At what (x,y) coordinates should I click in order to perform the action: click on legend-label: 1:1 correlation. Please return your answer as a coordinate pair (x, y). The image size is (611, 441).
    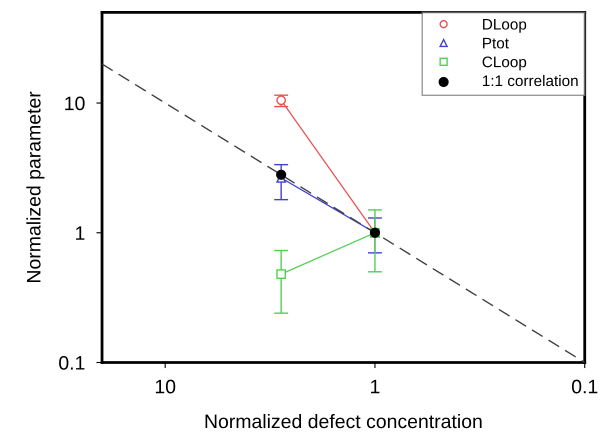
    Looking at the image, I should click on (530, 80).